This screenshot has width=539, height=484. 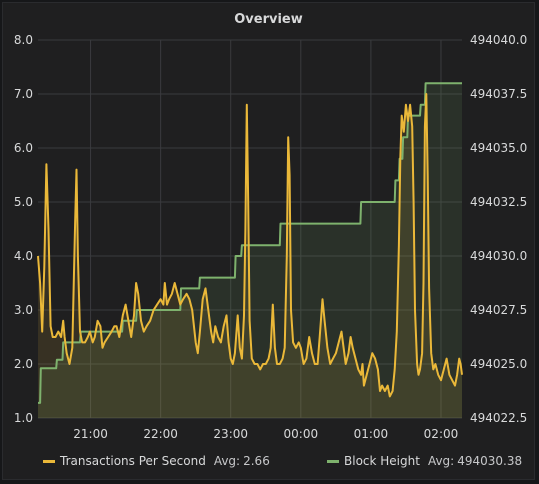 I want to click on x-axis: 21:00 22:00 23:00 00:00 01:00 02:00, so click(x=265, y=434).